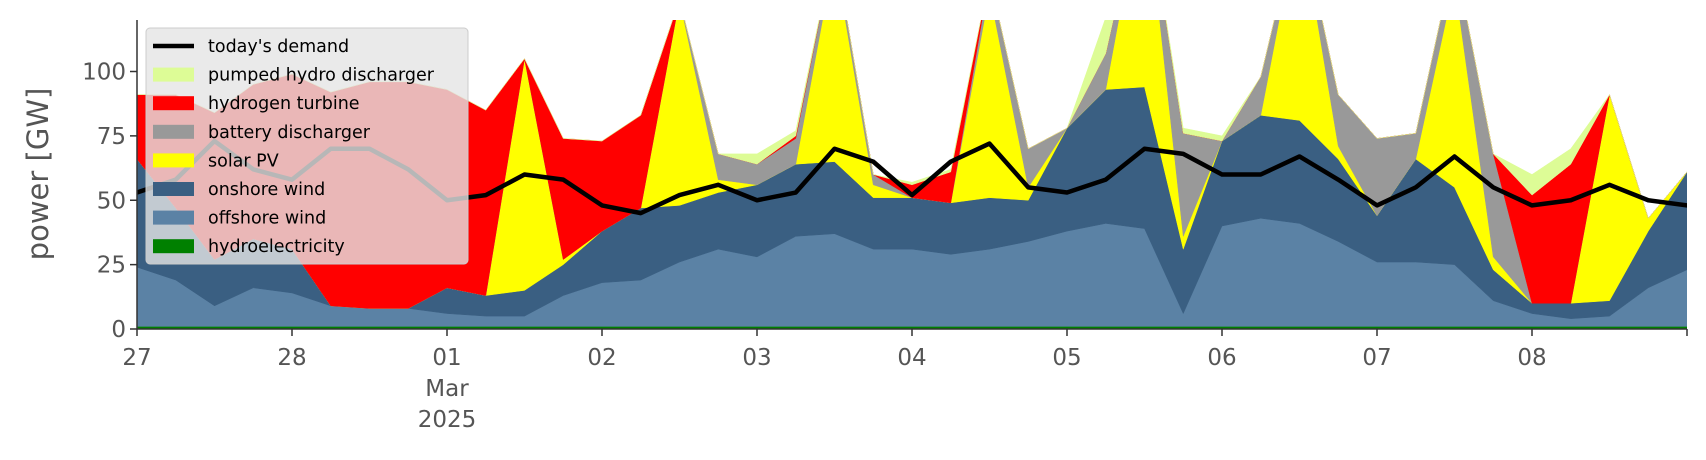 This screenshot has height=460, width=1706. Describe the element at coordinates (1066, 358) in the screenshot. I see `x-tick-label: 05` at that location.